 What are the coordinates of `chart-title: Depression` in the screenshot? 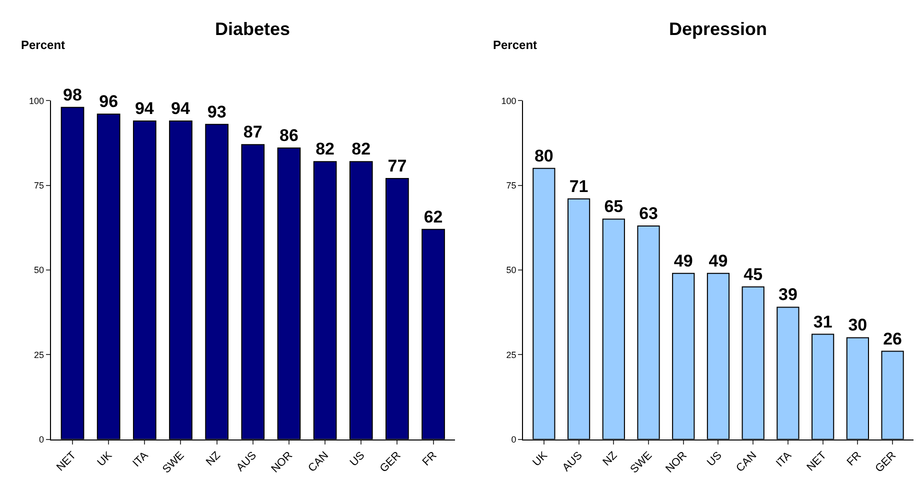 It's located at (718, 29).